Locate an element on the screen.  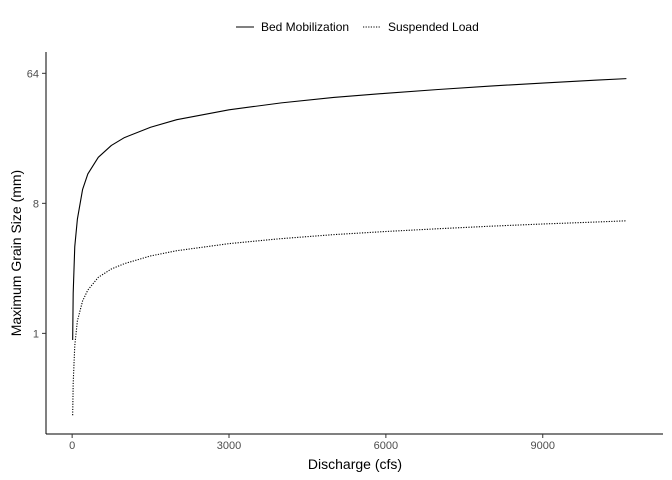
x-axis-title: Discharge (cfs) is located at coordinates (355, 464).